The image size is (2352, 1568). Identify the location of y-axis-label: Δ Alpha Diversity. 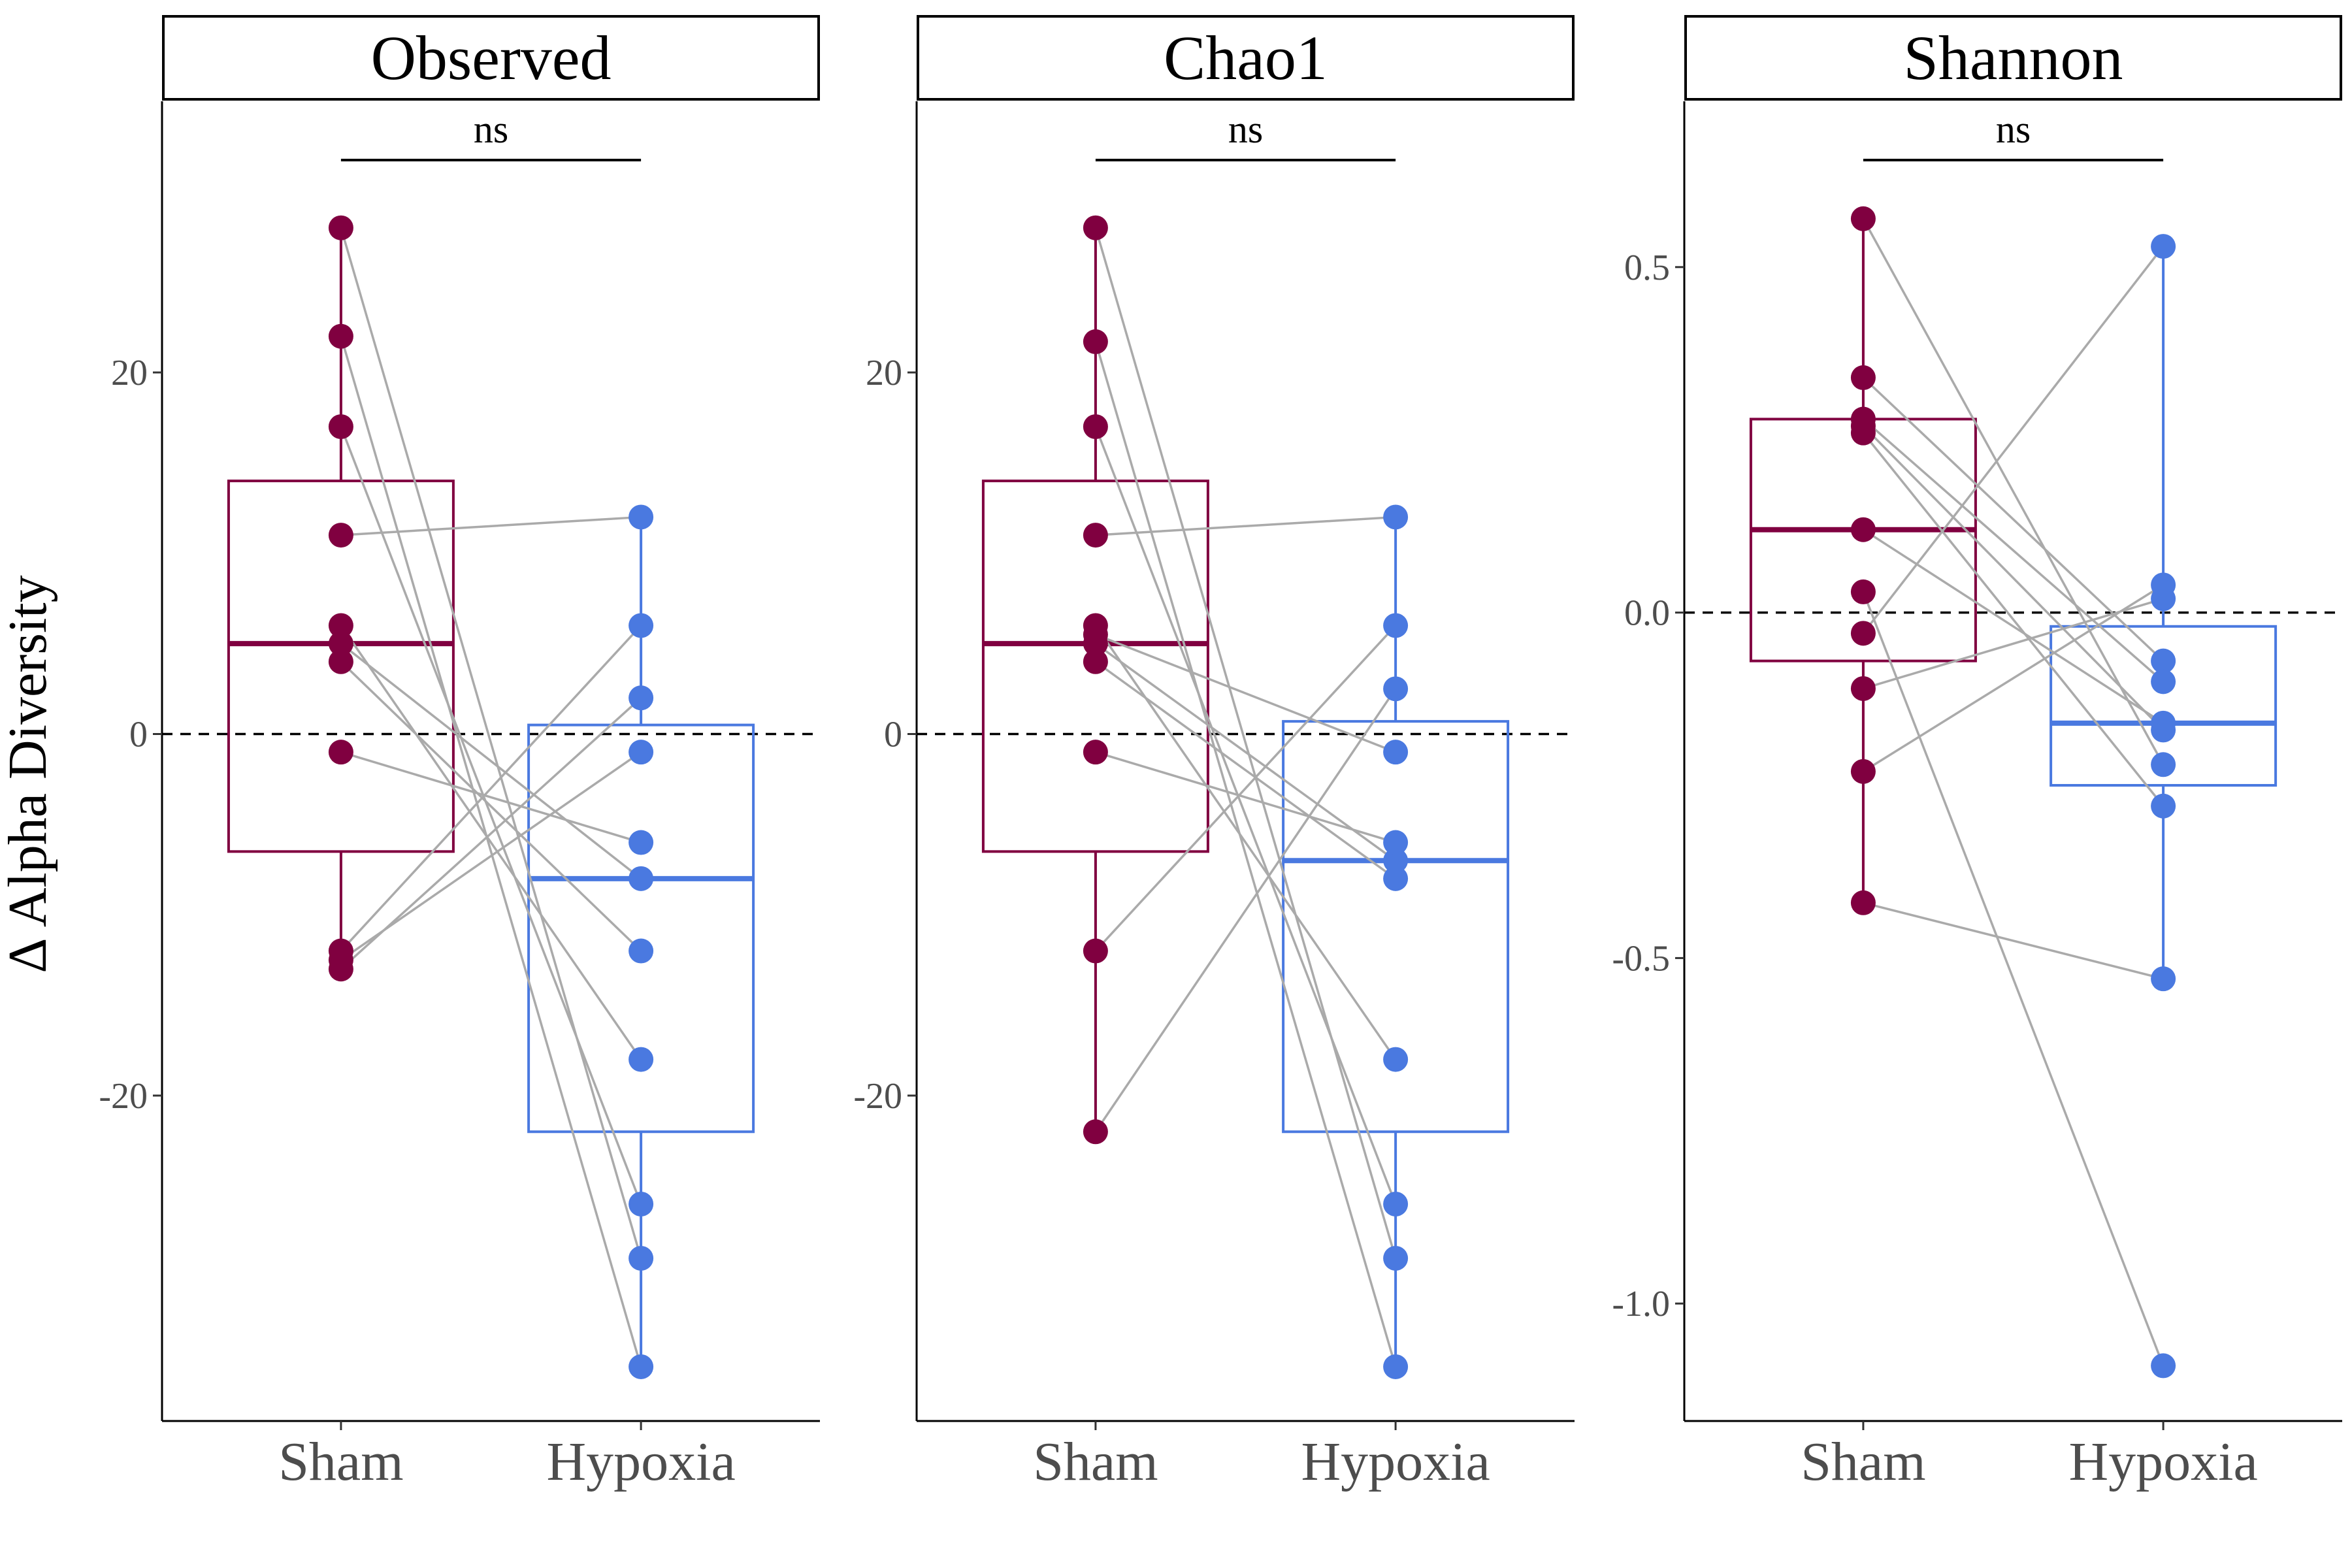
(29, 774).